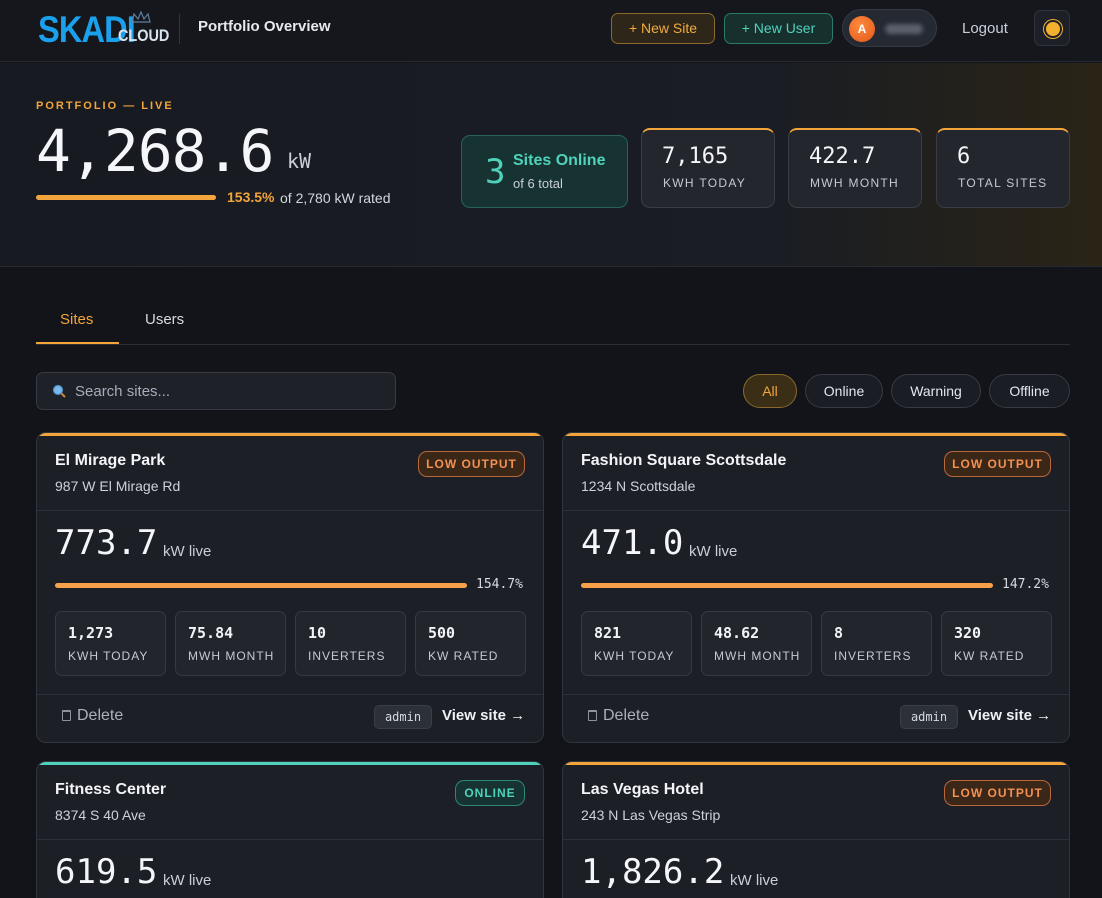 The height and width of the screenshot is (898, 1102). I want to click on stat-card-kwh-today: 7,165 KWH TODAY, so click(708, 168).